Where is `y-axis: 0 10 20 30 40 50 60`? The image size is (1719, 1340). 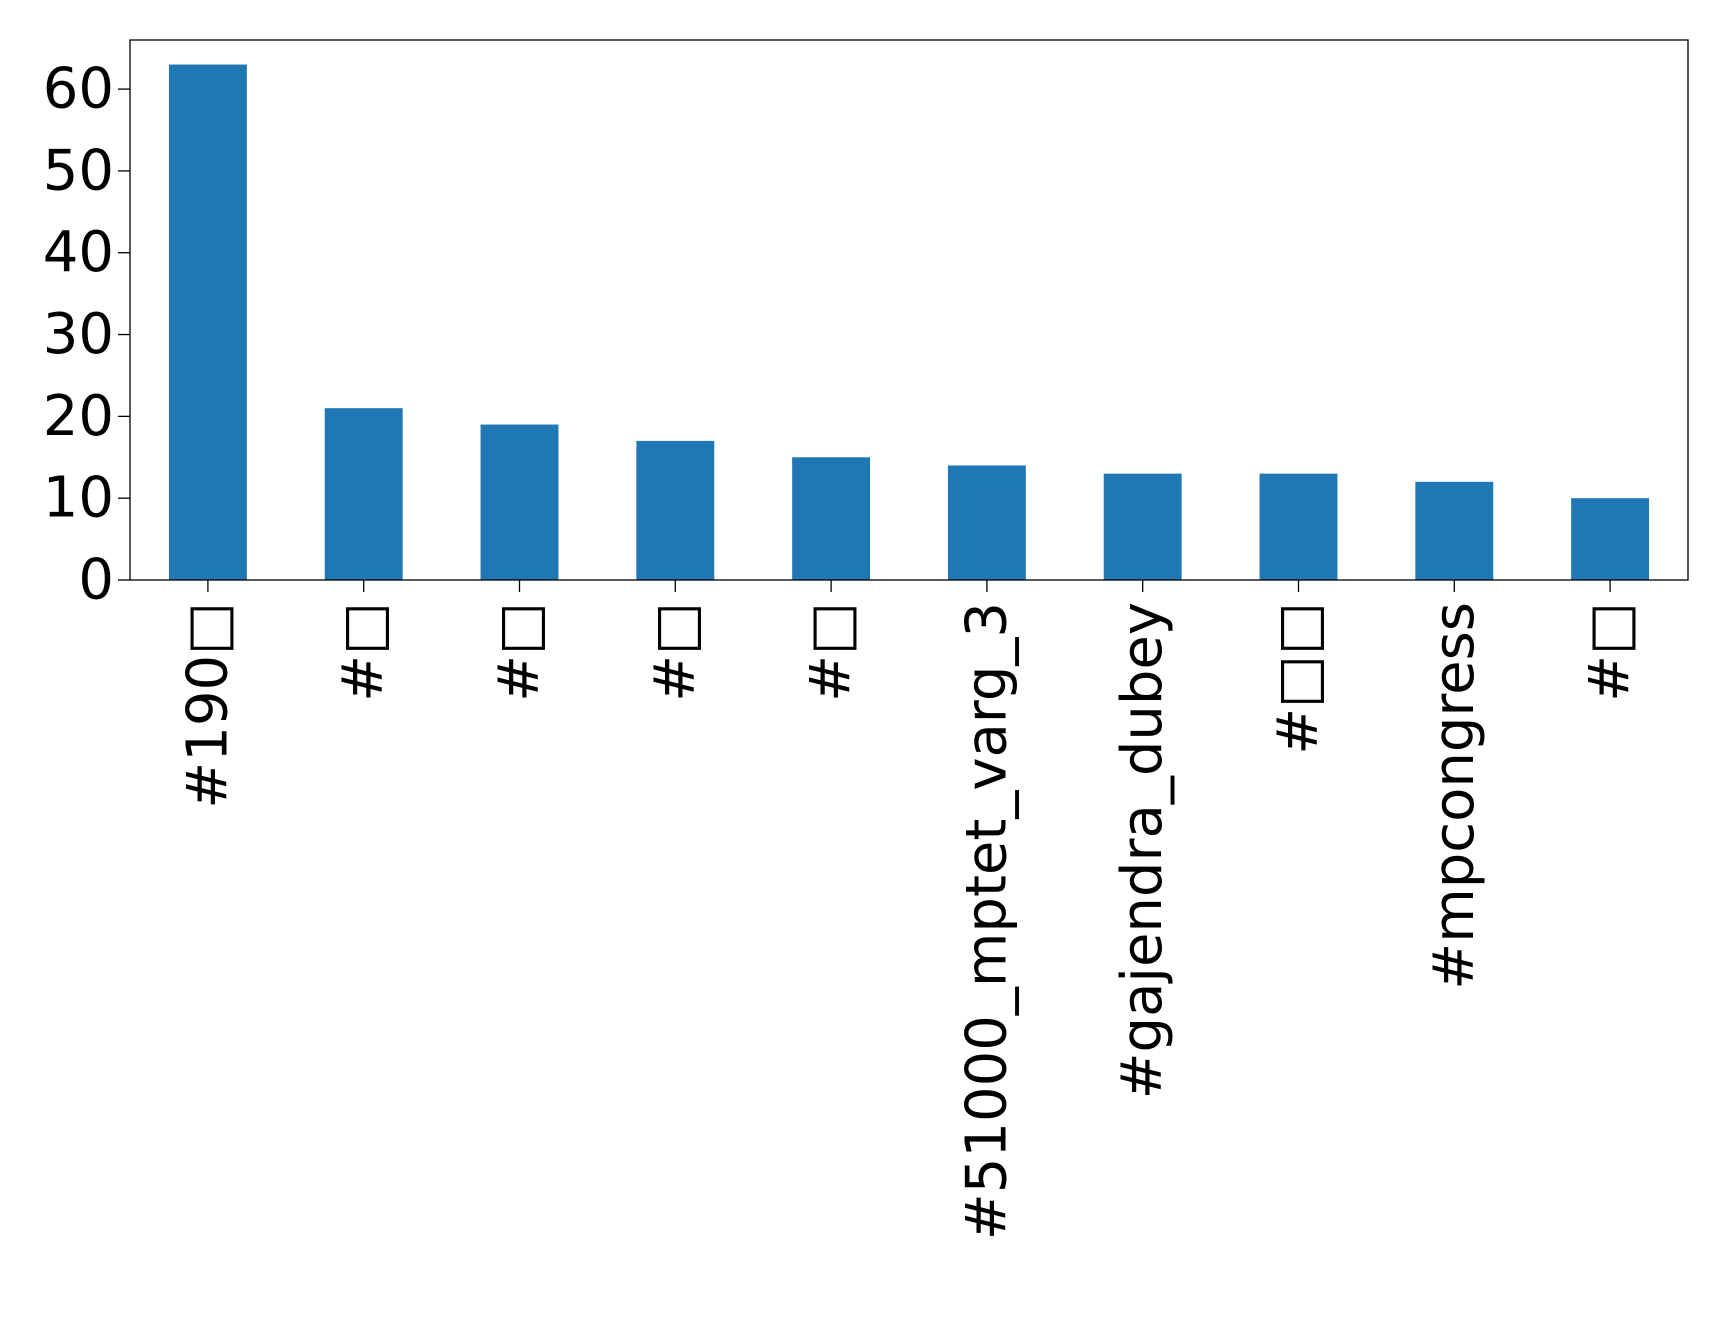
y-axis: 0 10 20 30 40 50 60 is located at coordinates (86, 335).